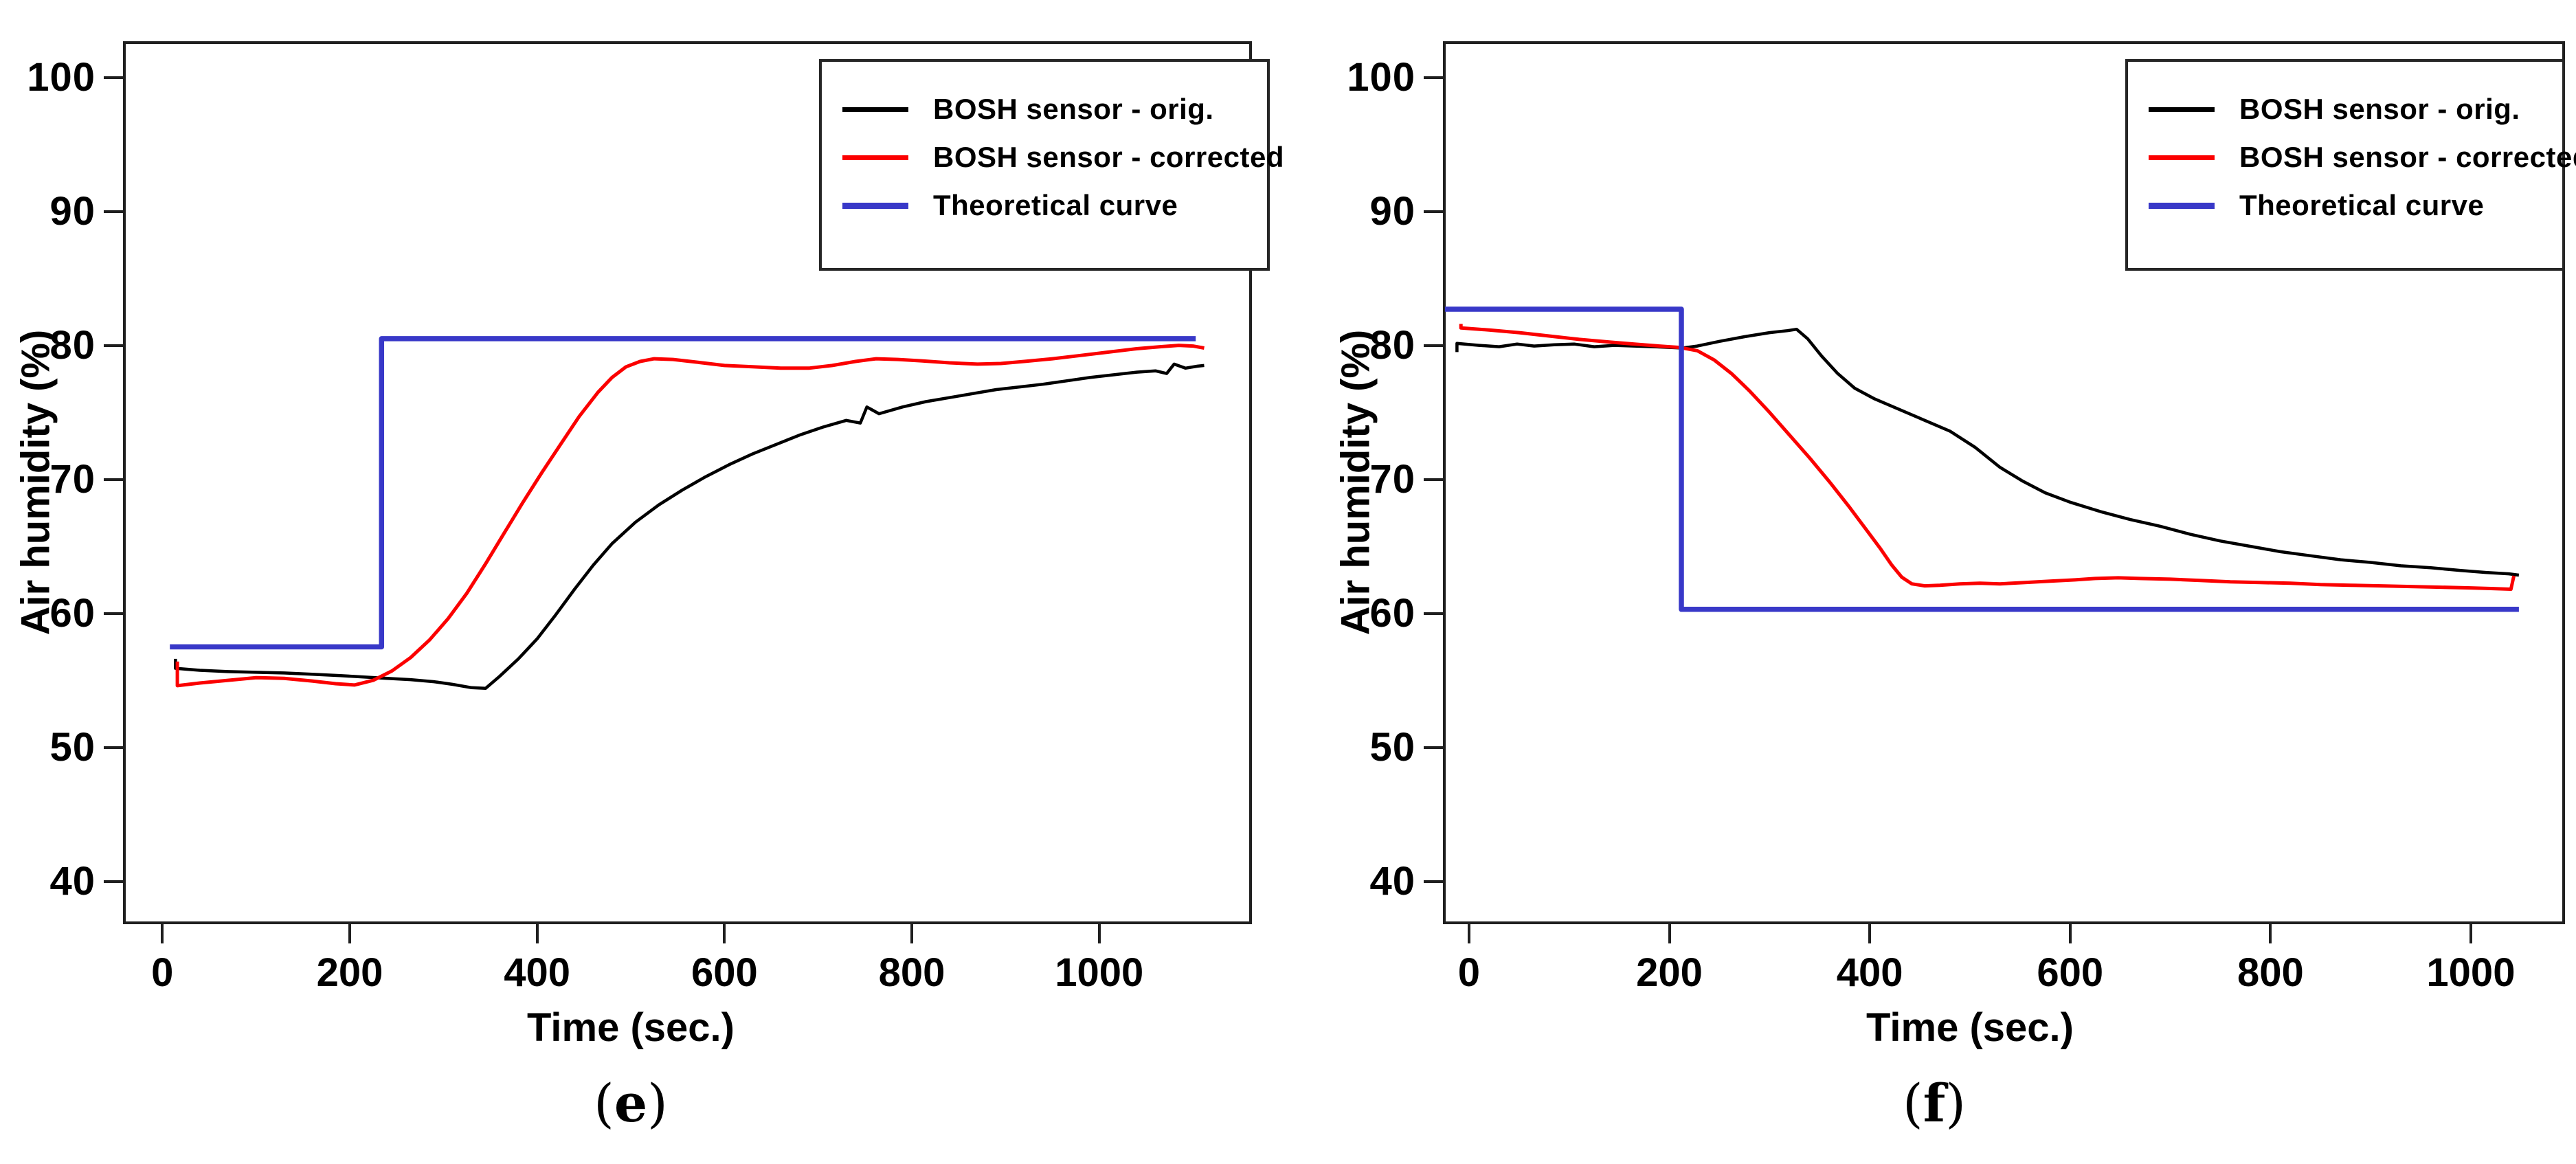 This screenshot has height=1164, width=2576. I want to click on panel-caption-e: (e), so click(631, 1103).